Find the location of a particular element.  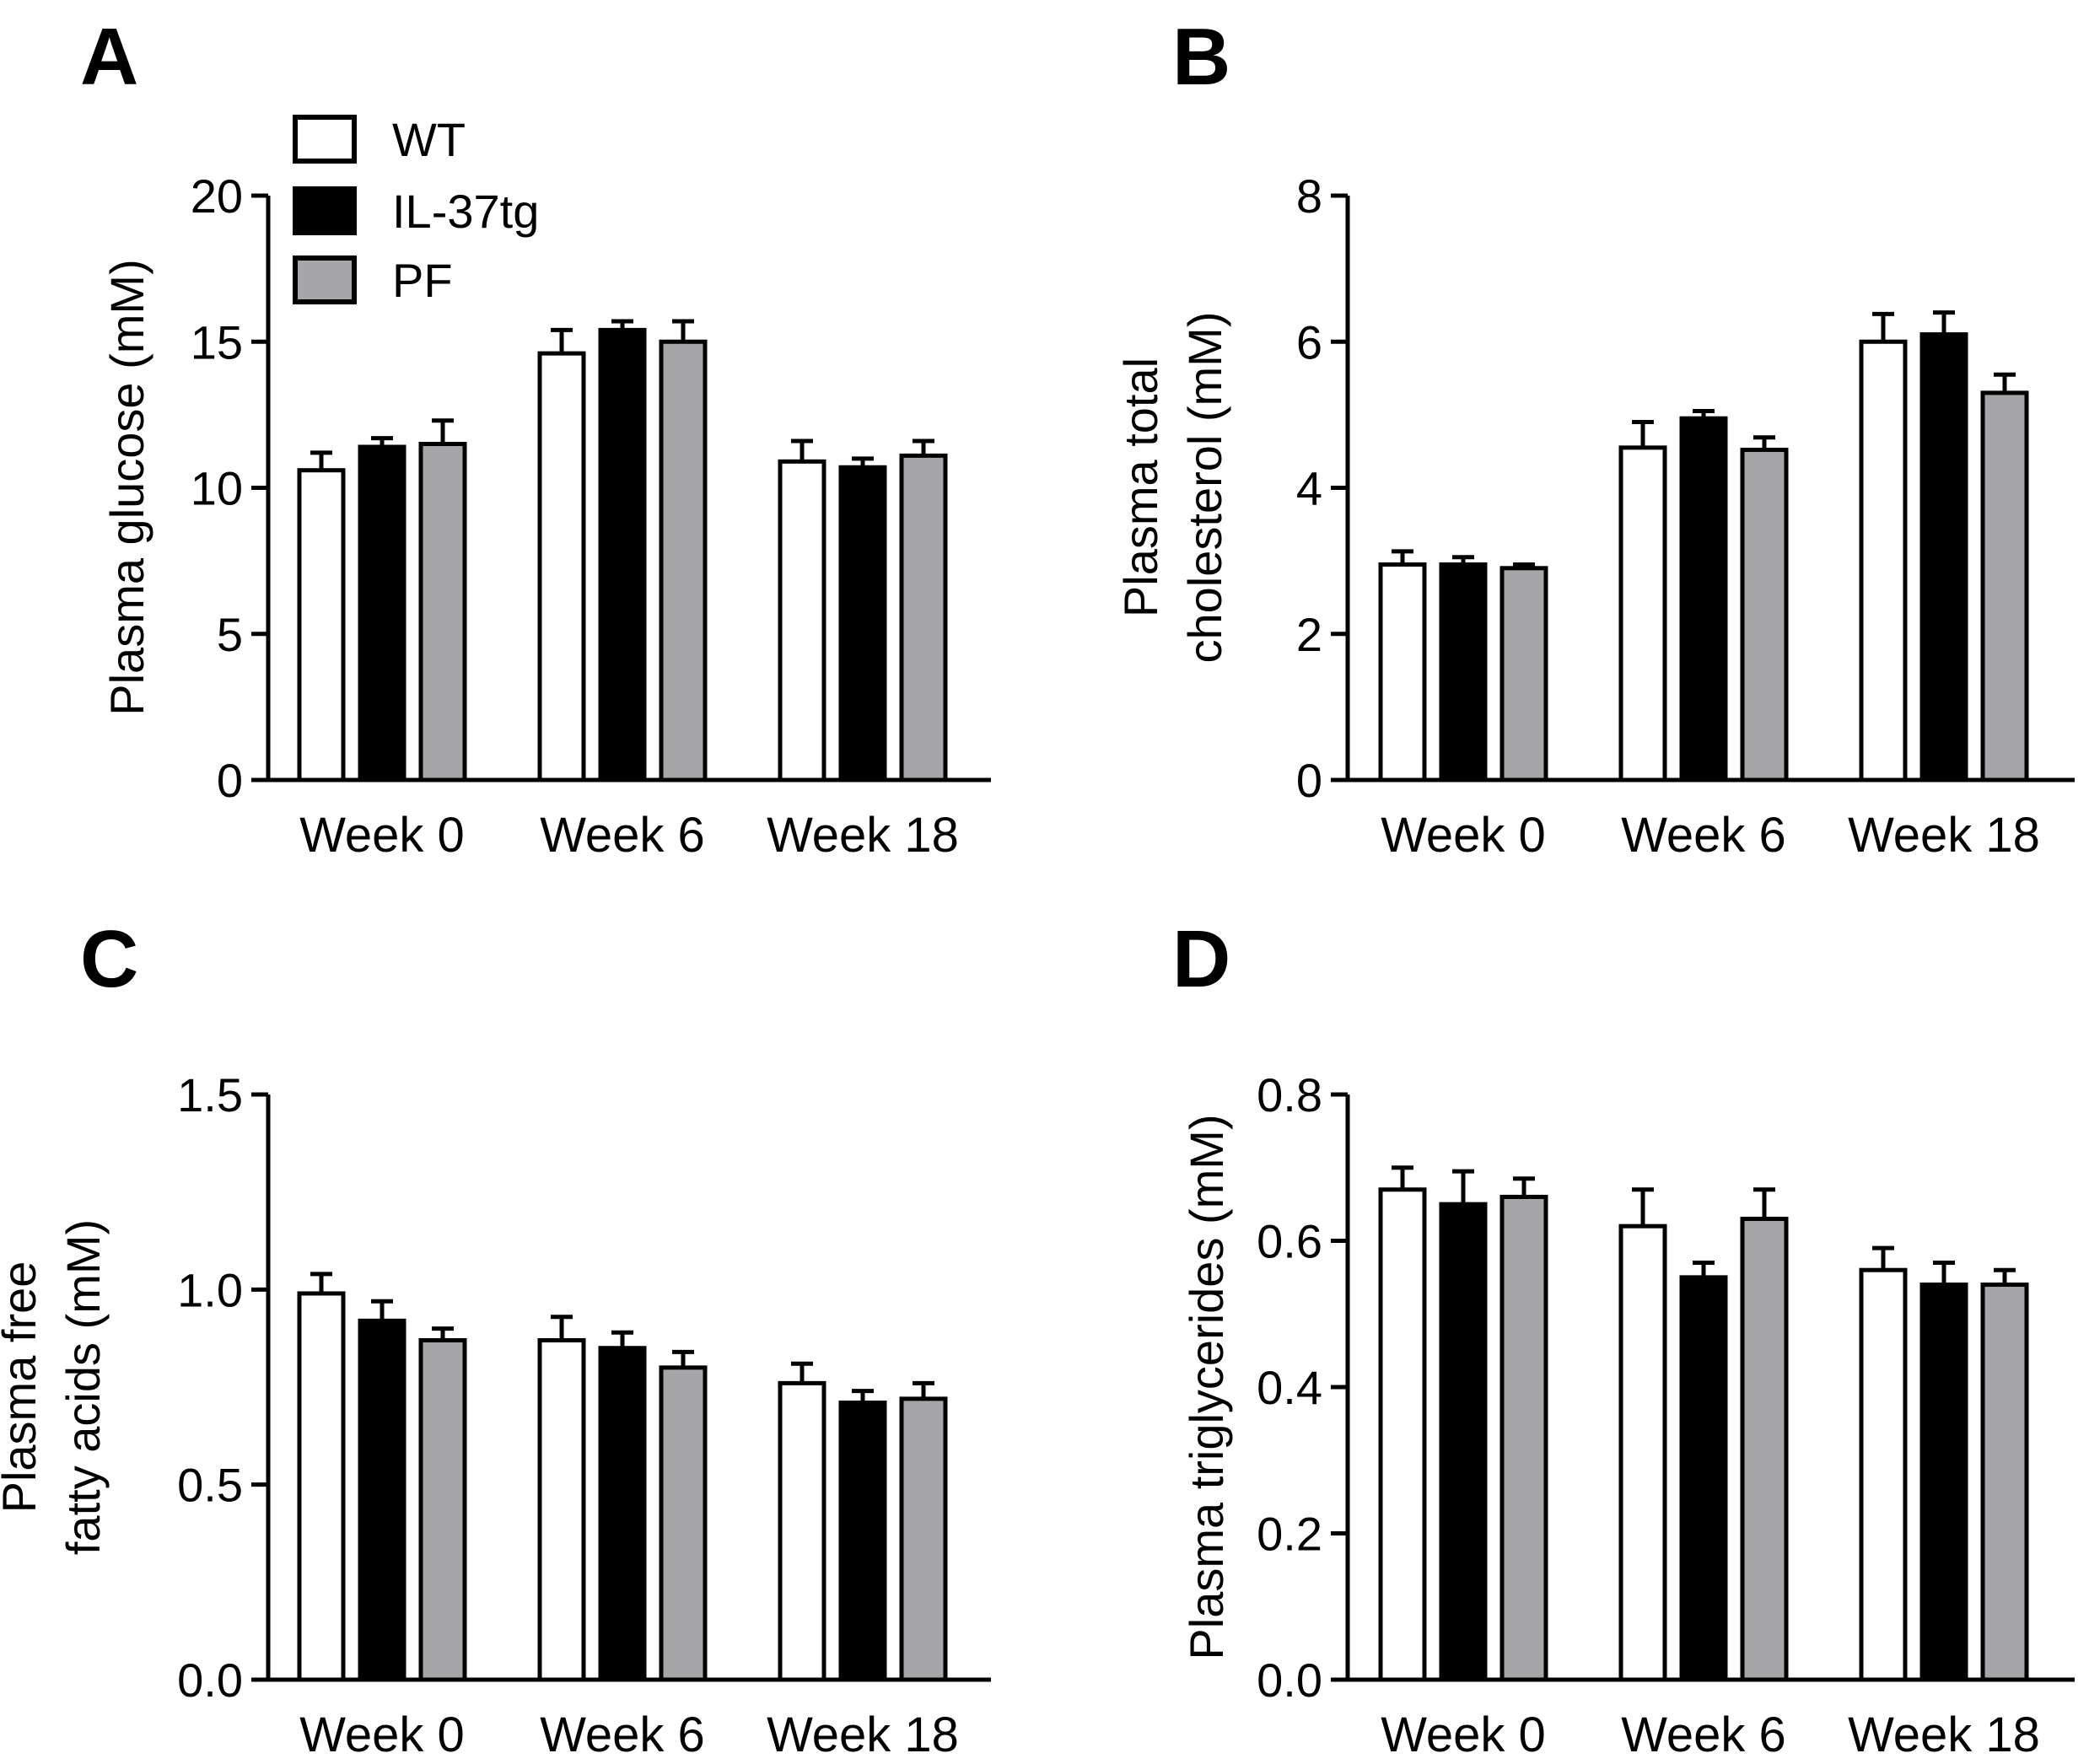

y-tick-label: 0.4 is located at coordinates (1289, 1387).